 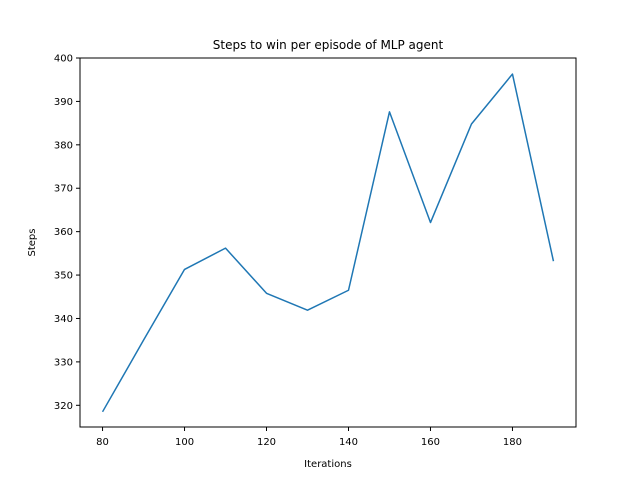 What do you see at coordinates (348, 442) in the screenshot?
I see `x-tick-label: 140` at bounding box center [348, 442].